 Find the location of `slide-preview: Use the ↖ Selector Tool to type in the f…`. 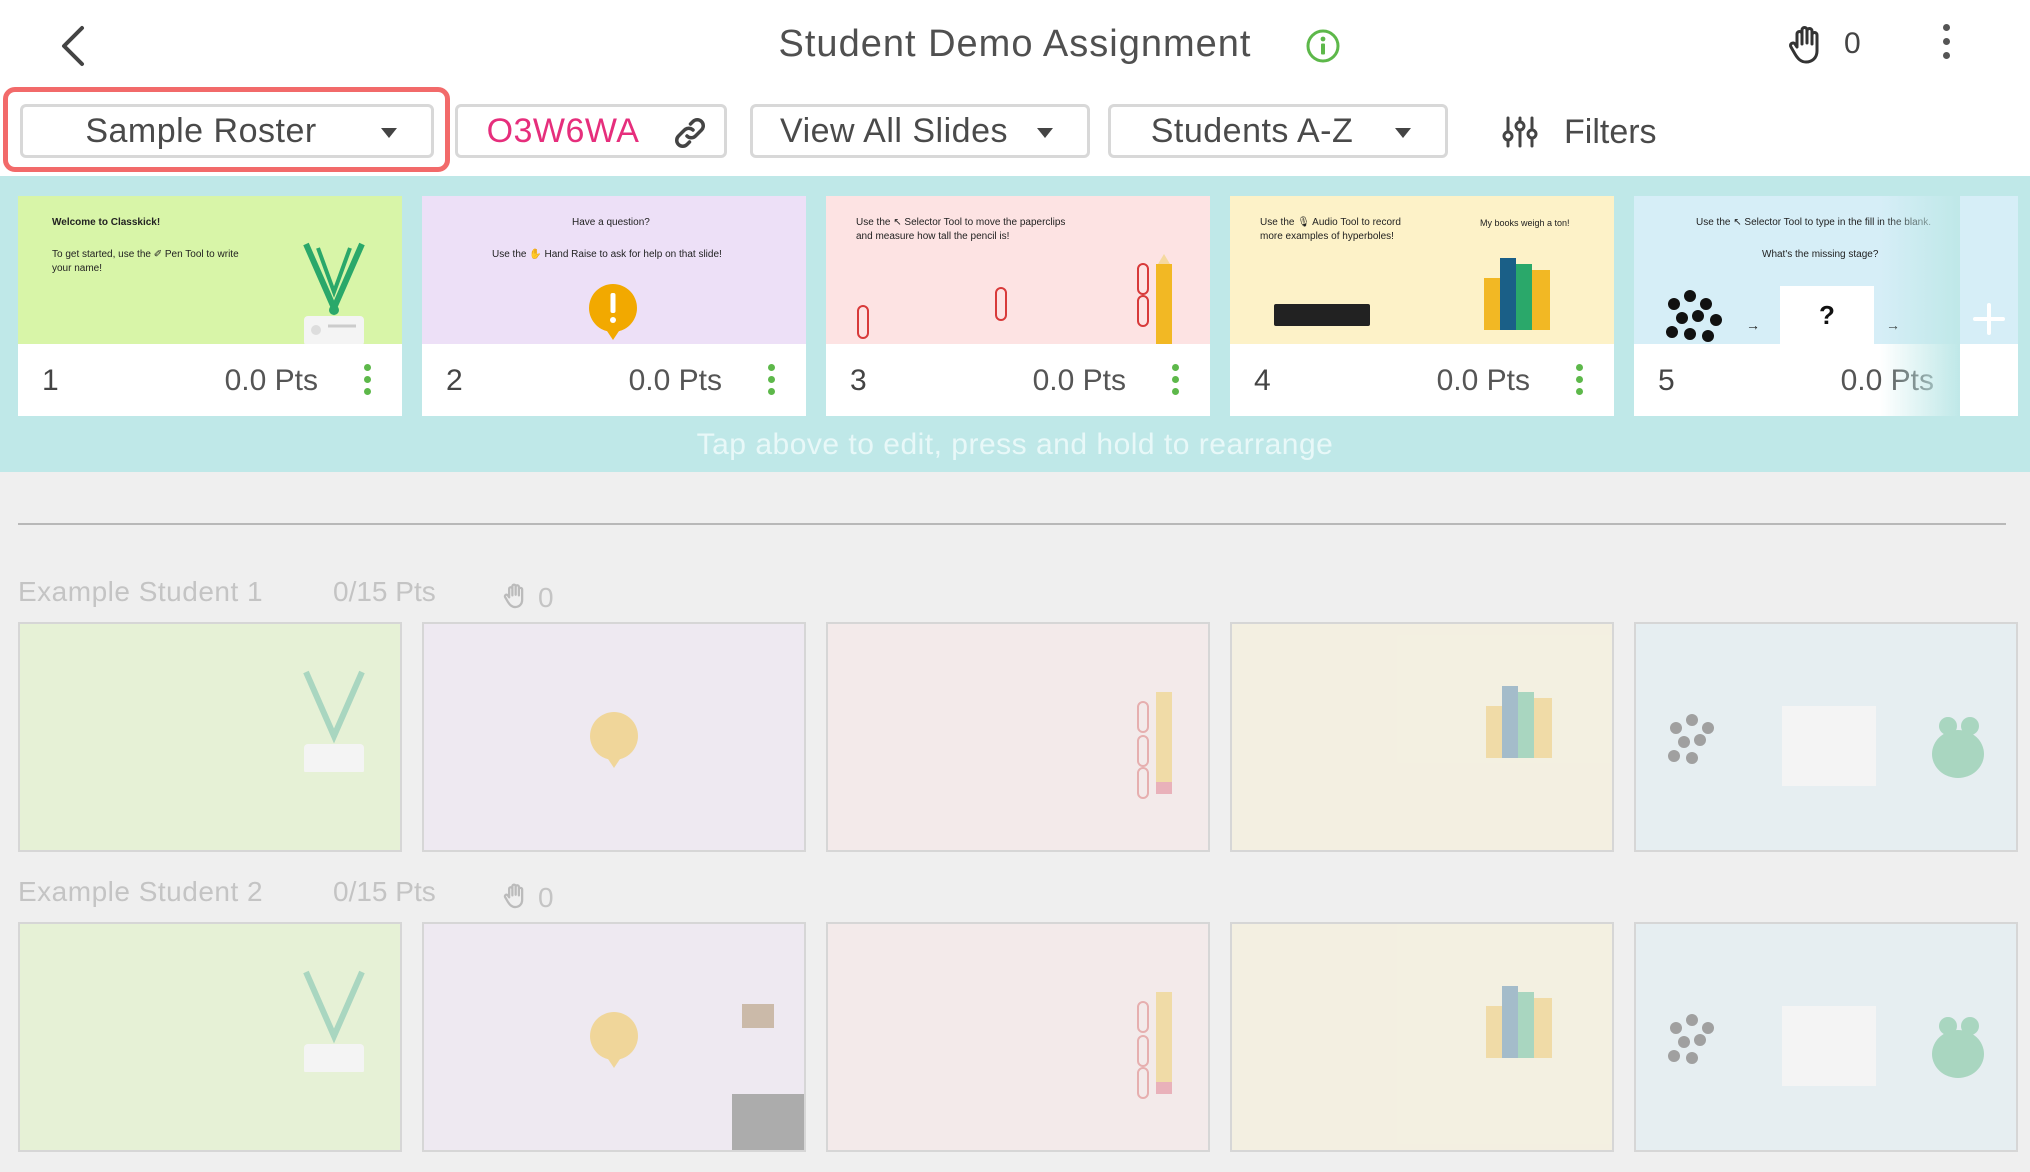

slide-preview: Use the ↖ Selector Tool to type in the f… is located at coordinates (1826, 270).